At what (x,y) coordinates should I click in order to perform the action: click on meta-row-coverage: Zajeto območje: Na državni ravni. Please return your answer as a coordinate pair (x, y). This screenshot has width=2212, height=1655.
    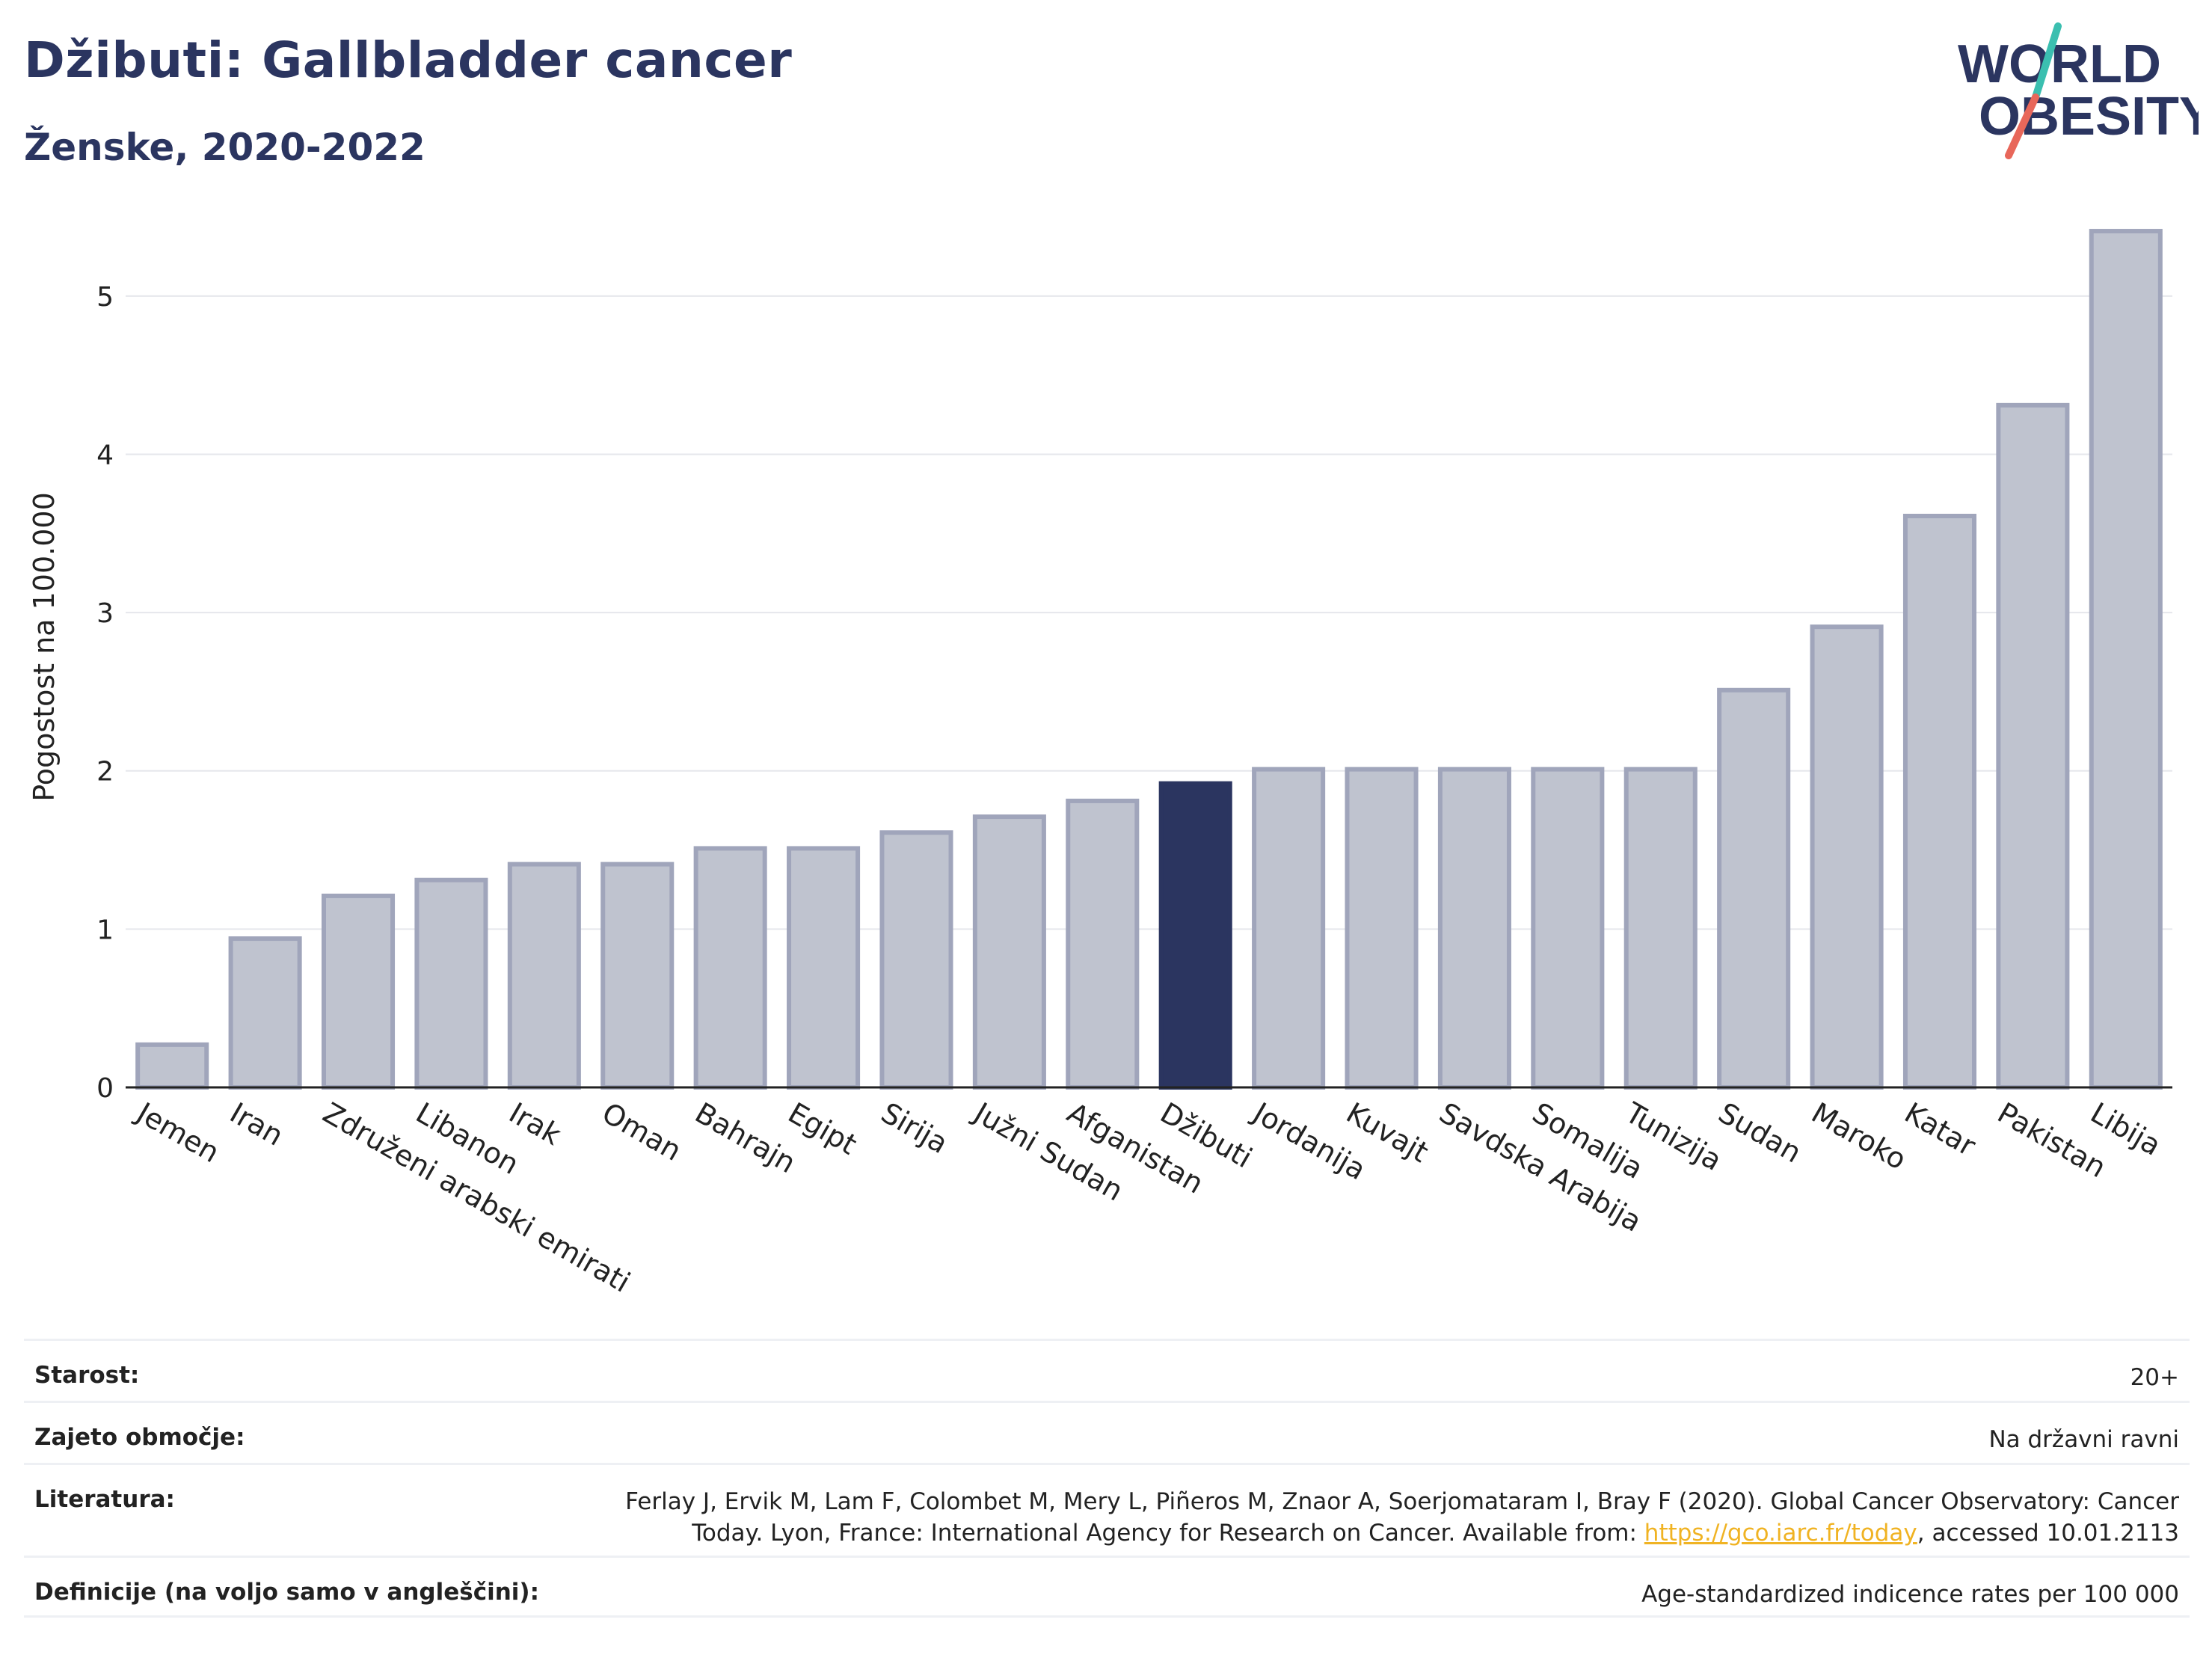
    Looking at the image, I should click on (1107, 1432).